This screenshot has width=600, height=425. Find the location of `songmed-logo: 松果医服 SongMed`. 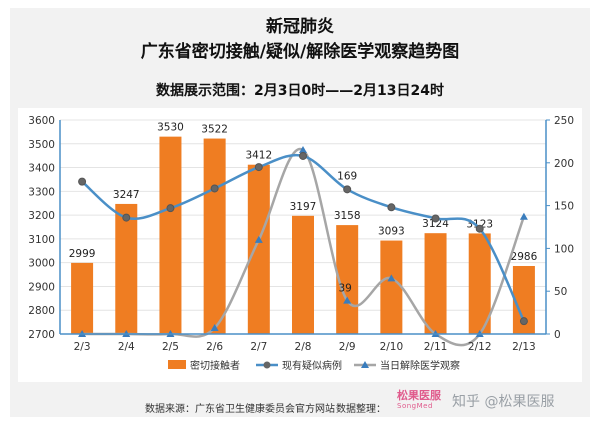

songmed-logo: 松果医服 SongMed is located at coordinates (421, 401).